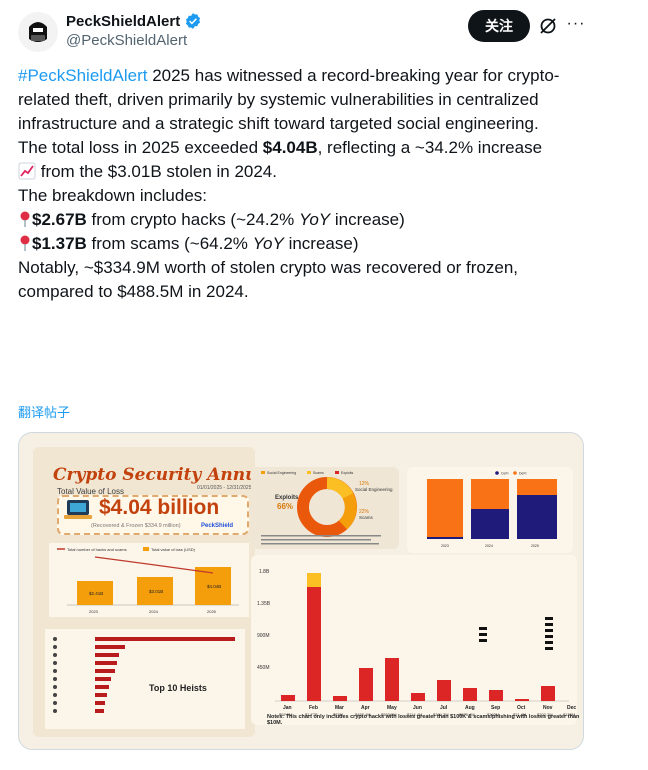 This screenshot has height=770, width=648. I want to click on author-name-row: PeckShieldAlert, so click(134, 21).